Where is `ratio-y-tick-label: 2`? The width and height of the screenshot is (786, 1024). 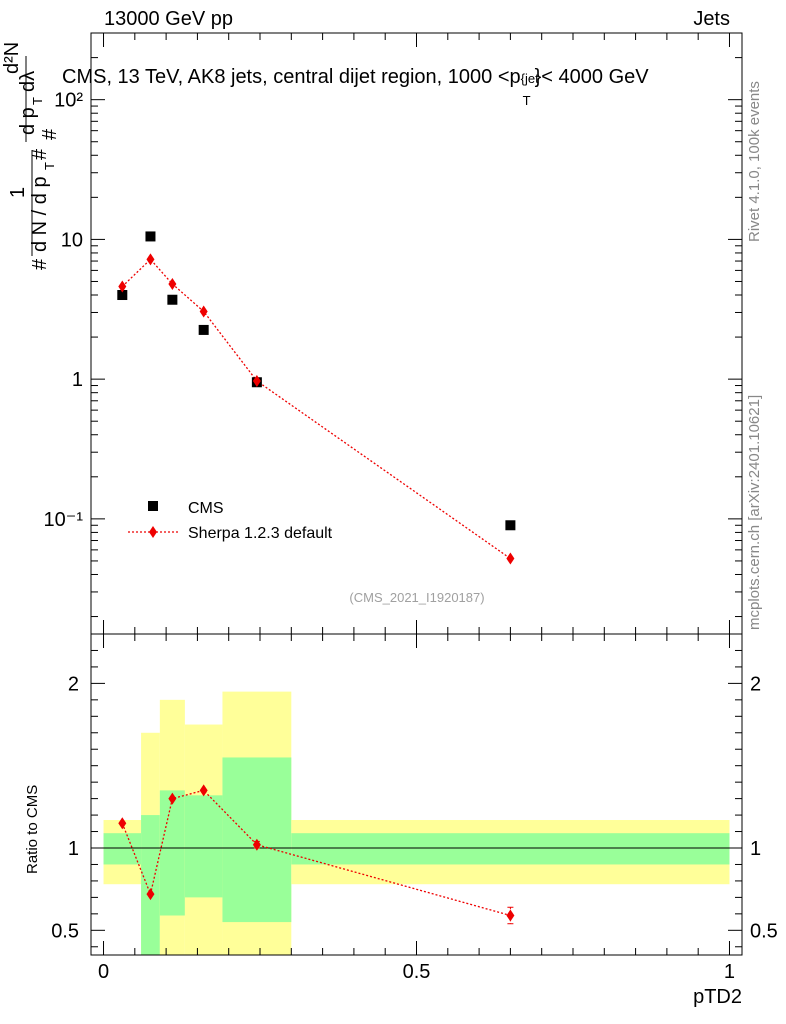 ratio-y-tick-label: 2 is located at coordinates (73, 684).